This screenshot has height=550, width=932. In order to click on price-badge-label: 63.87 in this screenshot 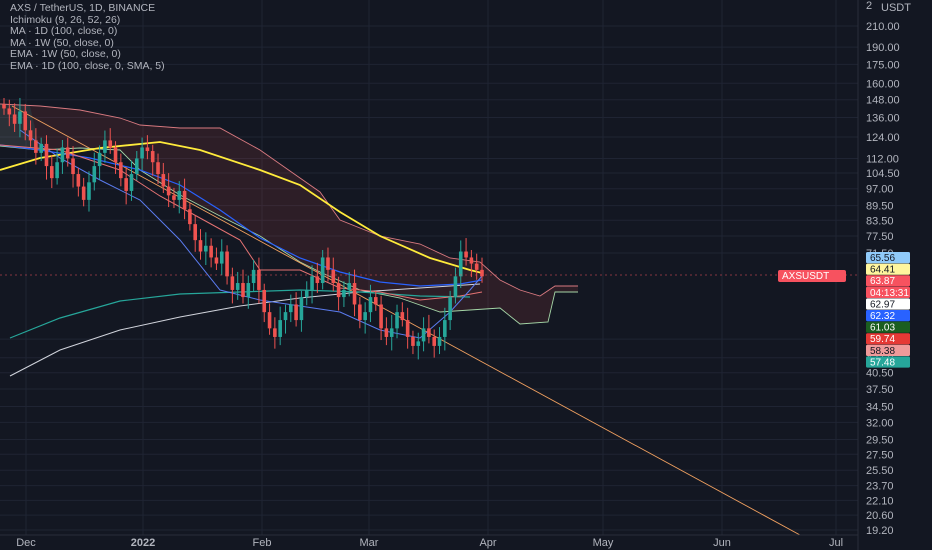, I will do `click(882, 281)`.